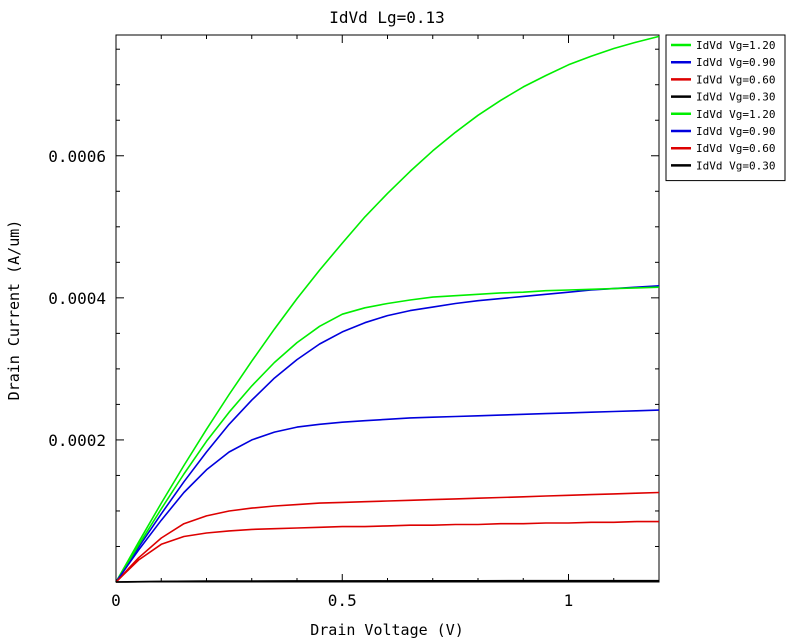 Image resolution: width=788 pixels, height=644 pixels. I want to click on x-tick-label: 0, so click(116, 600).